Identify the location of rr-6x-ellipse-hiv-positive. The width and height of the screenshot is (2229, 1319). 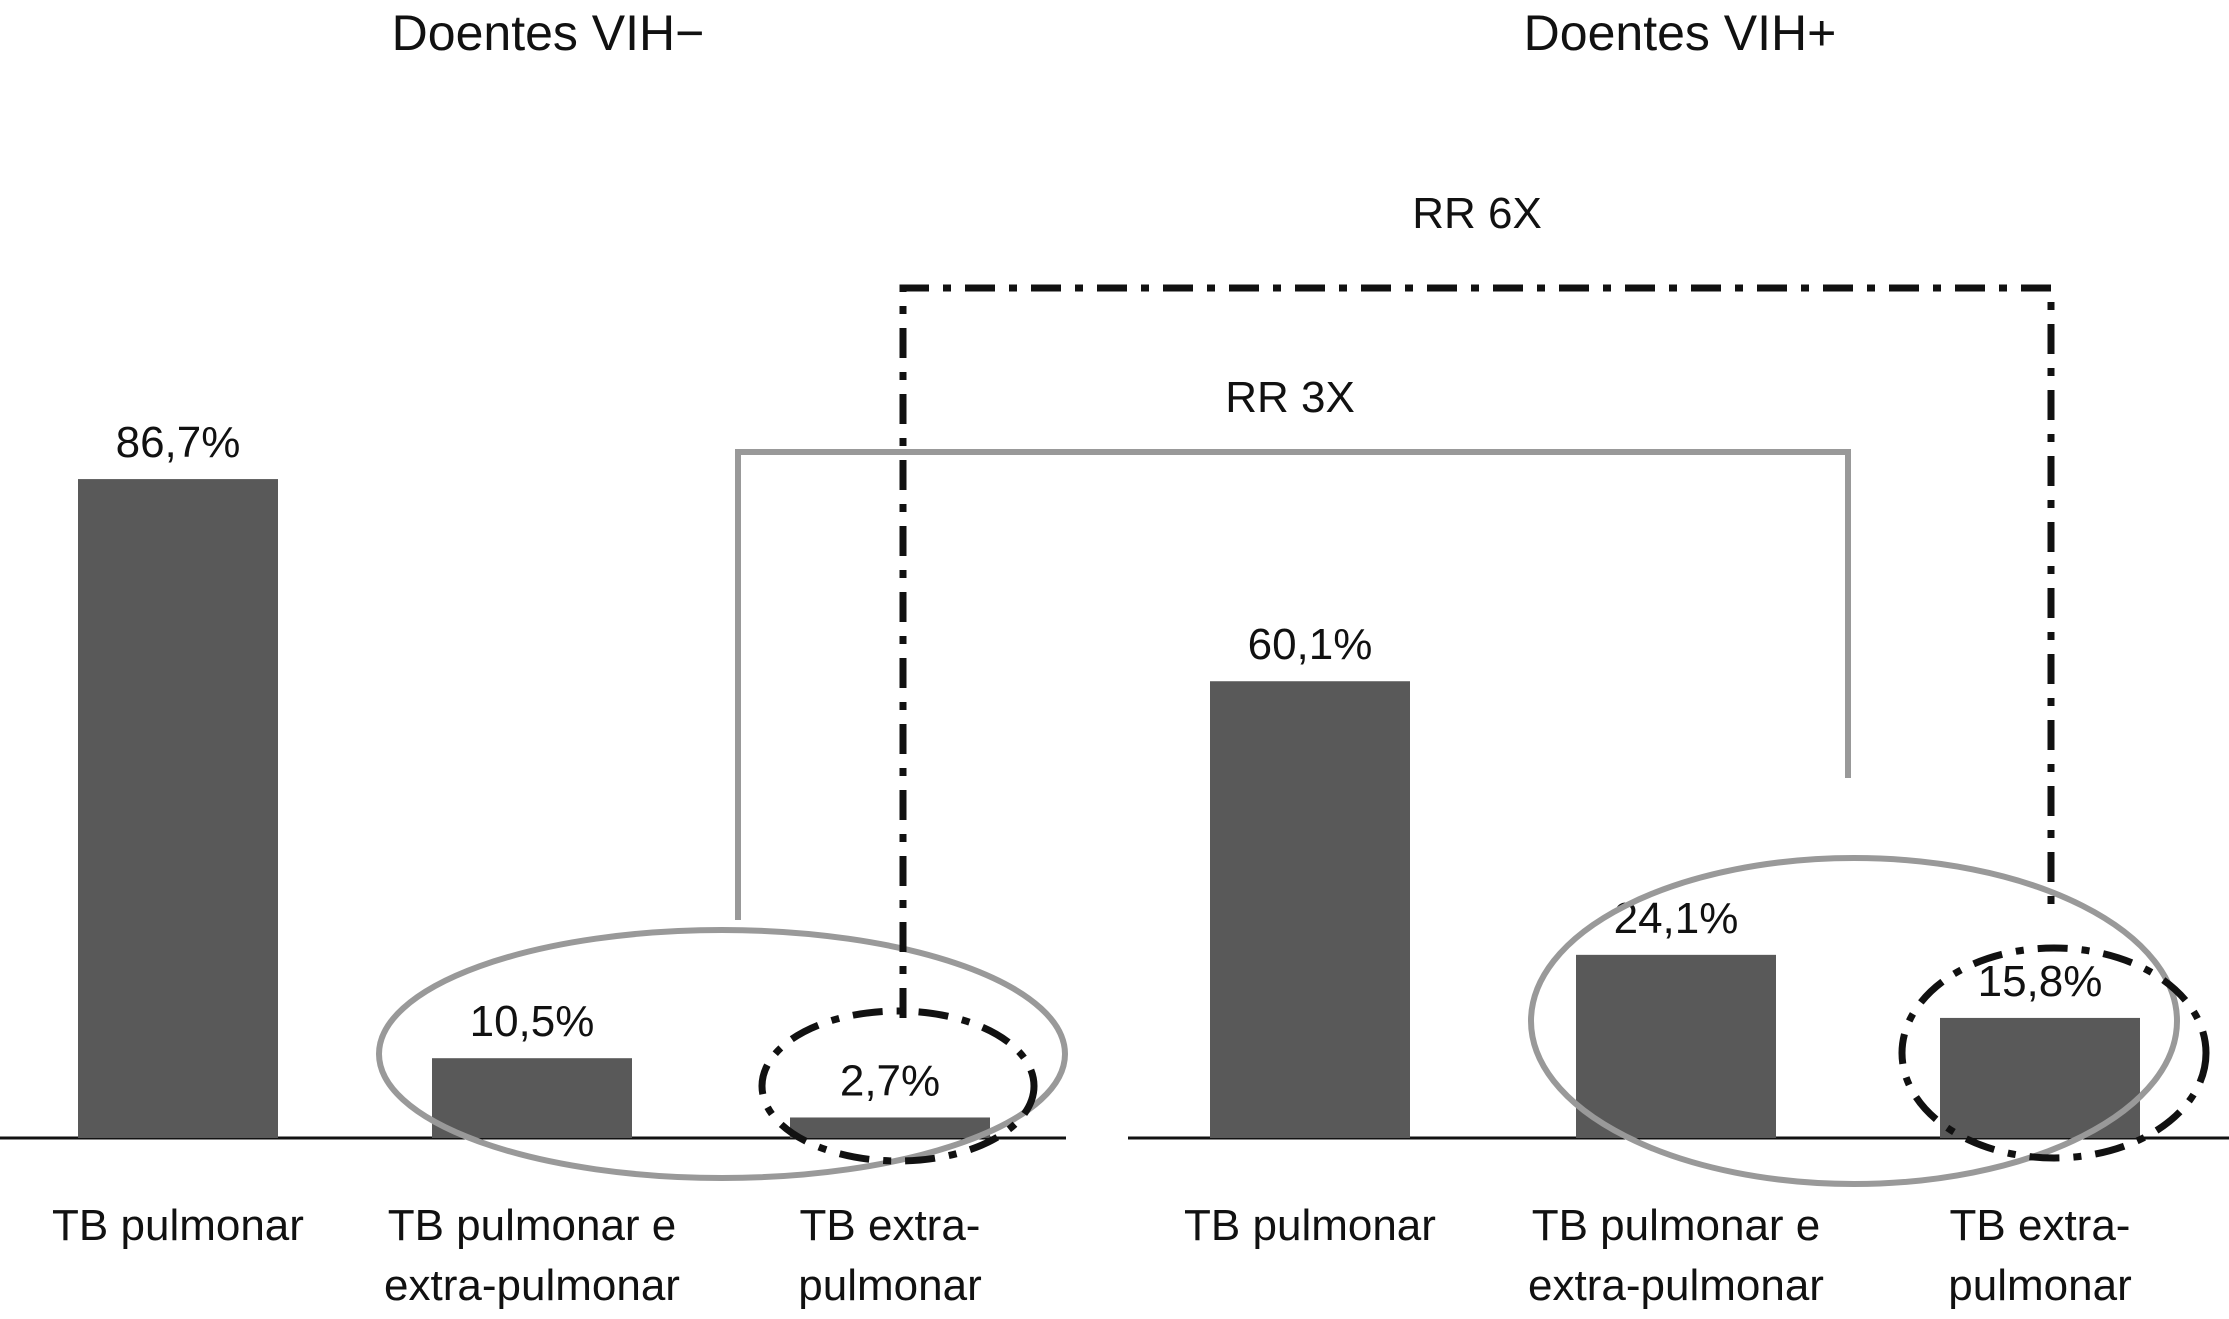
(2054, 1053).